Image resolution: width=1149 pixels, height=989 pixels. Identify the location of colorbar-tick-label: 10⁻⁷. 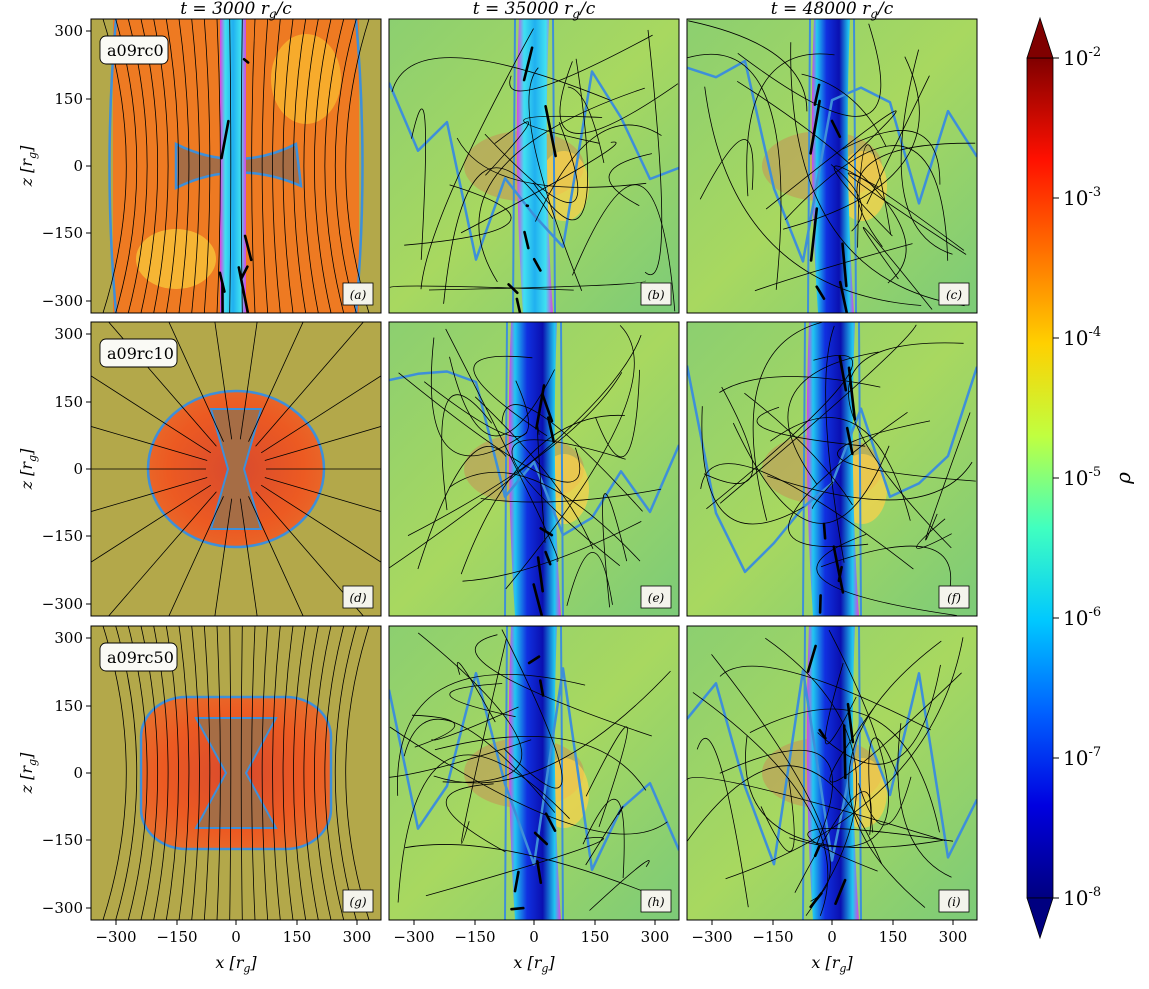
(1082, 757).